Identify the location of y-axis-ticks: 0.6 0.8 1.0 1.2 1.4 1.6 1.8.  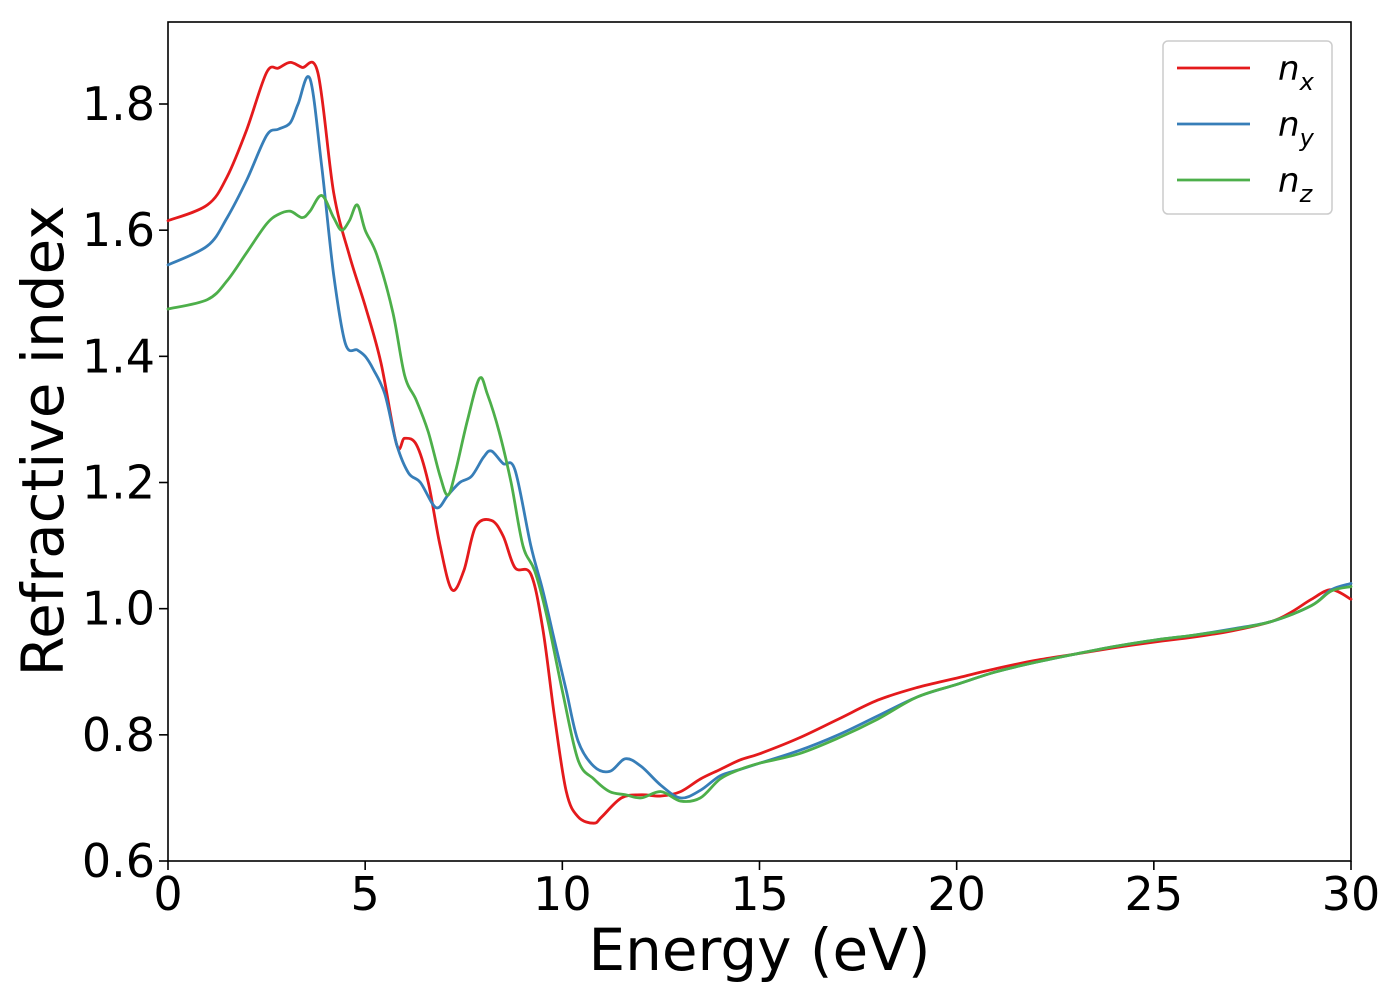
(125, 482).